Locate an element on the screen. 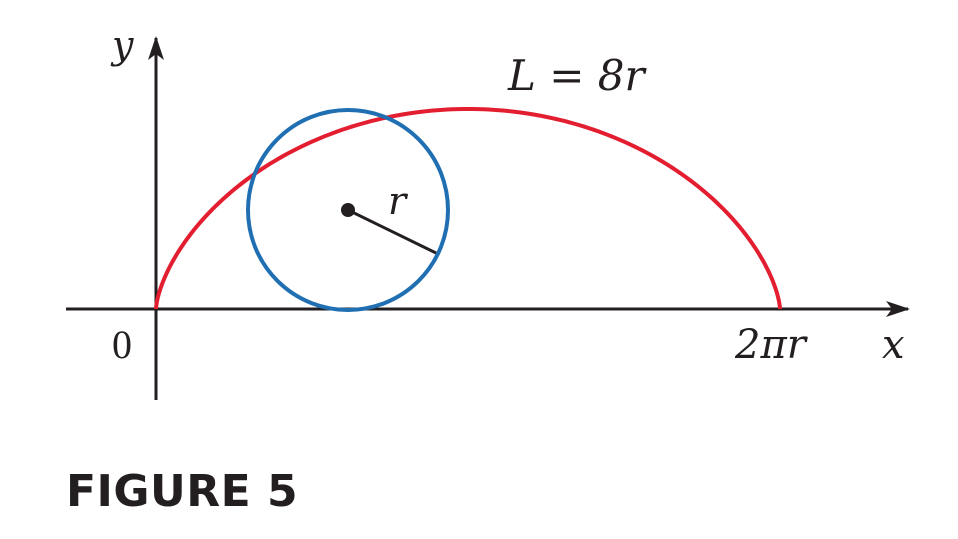  radius-label: r is located at coordinates (398, 201).